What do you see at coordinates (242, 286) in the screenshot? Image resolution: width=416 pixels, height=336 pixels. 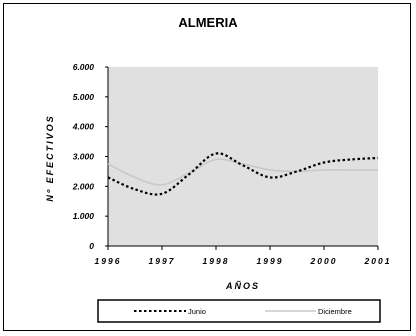 I see `x-axis-label: AÑOS` at bounding box center [242, 286].